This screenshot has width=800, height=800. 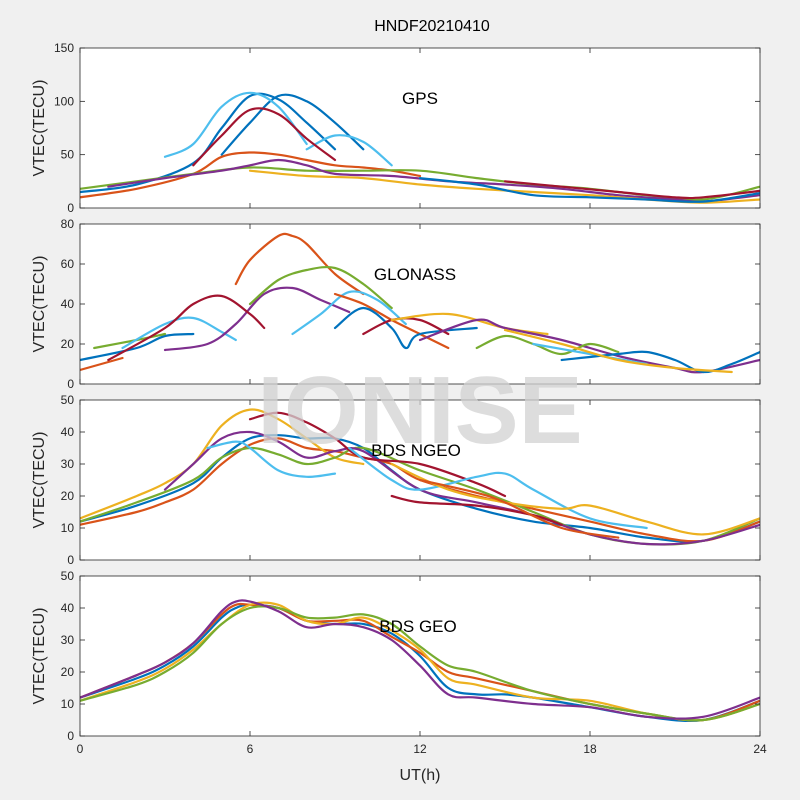 I want to click on y-axis-label-0: VTEC(TECU), so click(x=39, y=128).